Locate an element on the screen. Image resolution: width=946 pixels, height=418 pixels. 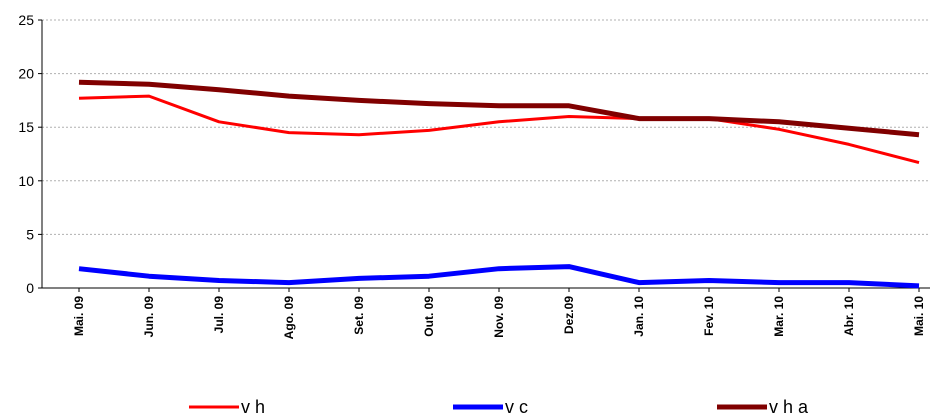
x-tick-label: Mai. 09 is located at coordinates (79, 316).